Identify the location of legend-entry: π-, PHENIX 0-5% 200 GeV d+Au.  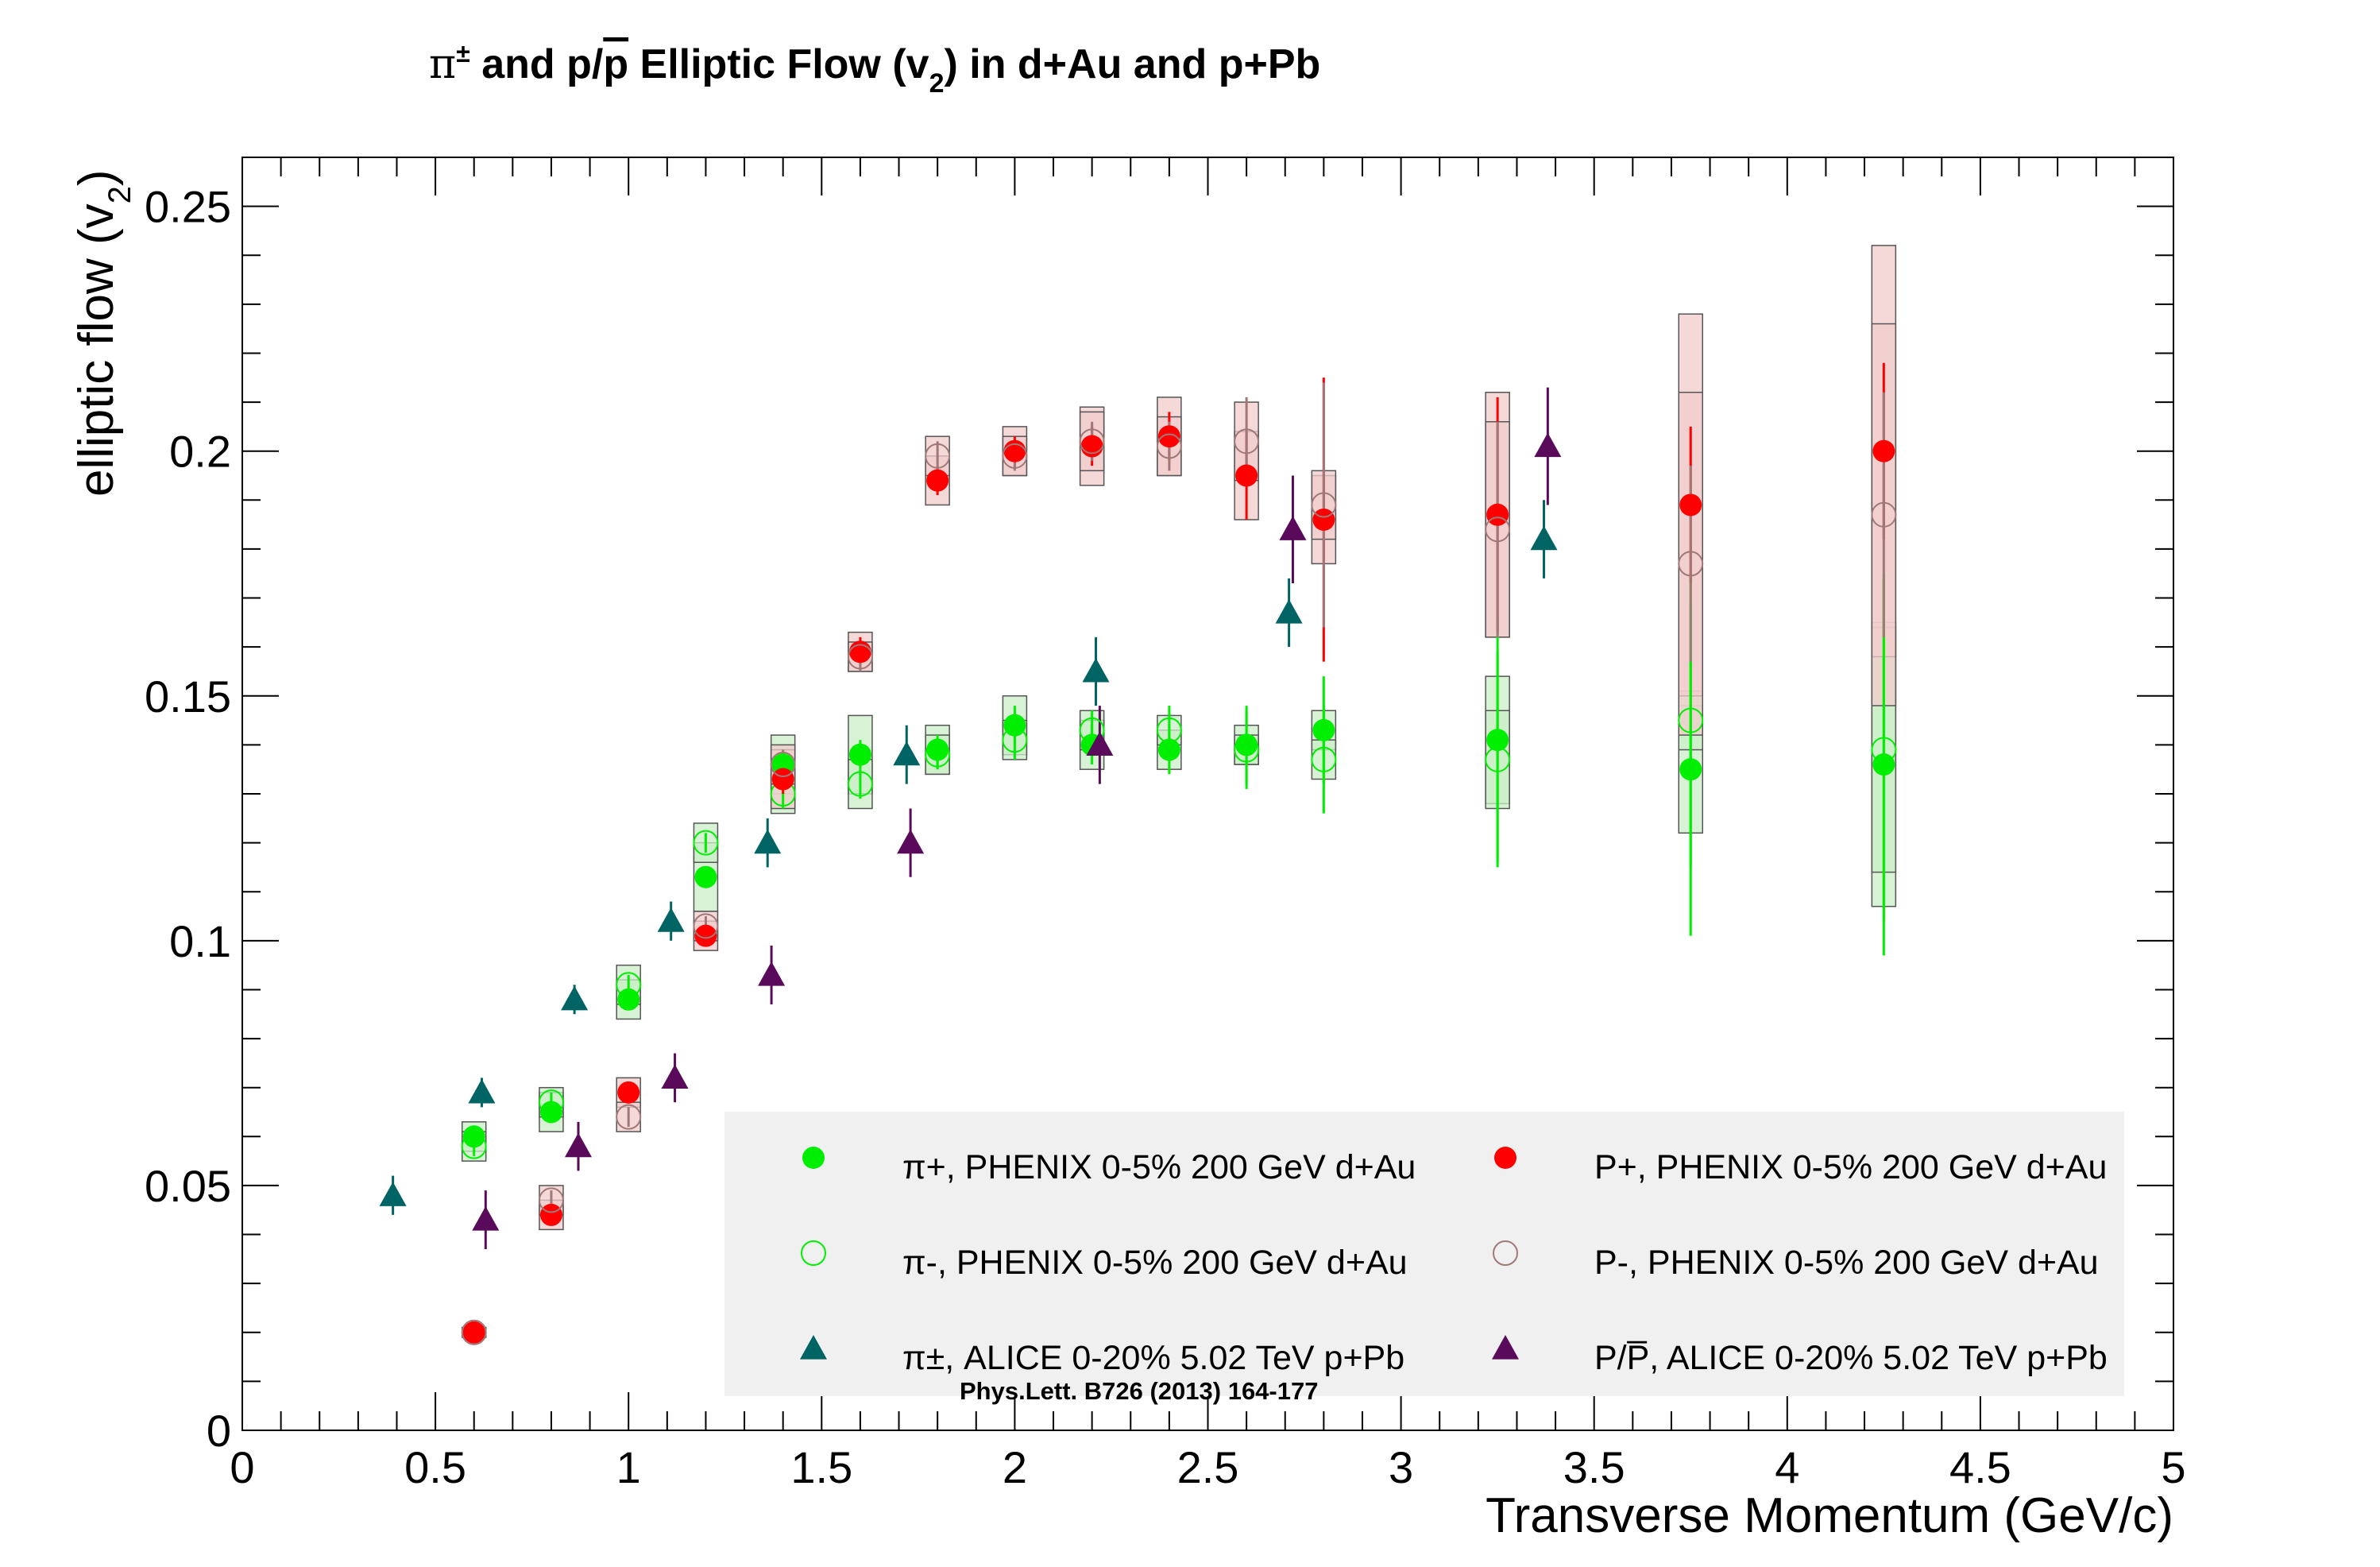
(1104, 1261).